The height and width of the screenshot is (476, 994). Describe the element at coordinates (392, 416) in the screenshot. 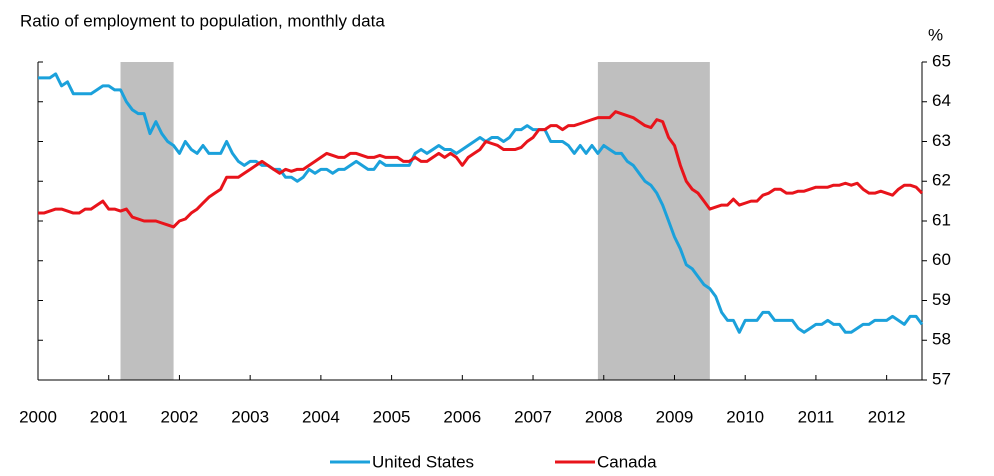

I see `x-tick-label: 2005` at that location.